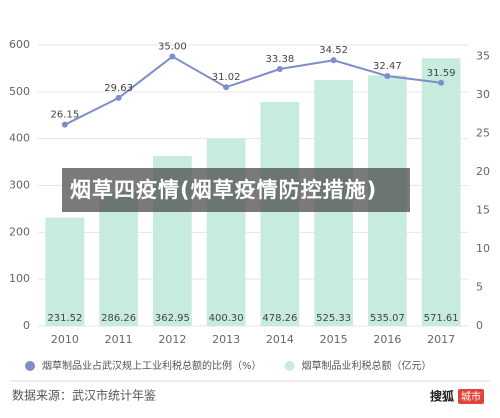 This screenshot has height=418, width=500. Describe the element at coordinates (65, 339) in the screenshot. I see `x-tick-label: 2010` at that location.